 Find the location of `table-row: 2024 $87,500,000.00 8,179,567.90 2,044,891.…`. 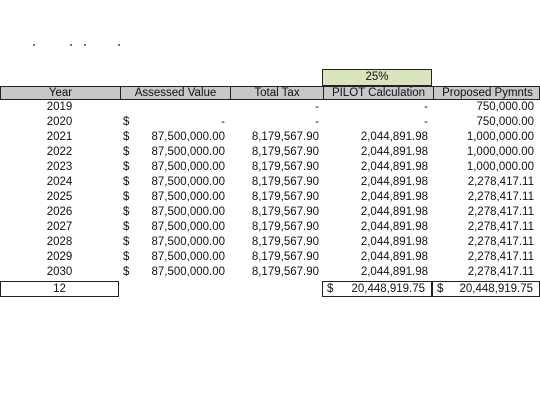

table-row: 2024 $87,500,000.00 8,179,567.90 2,044,891.… is located at coordinates (270, 182).